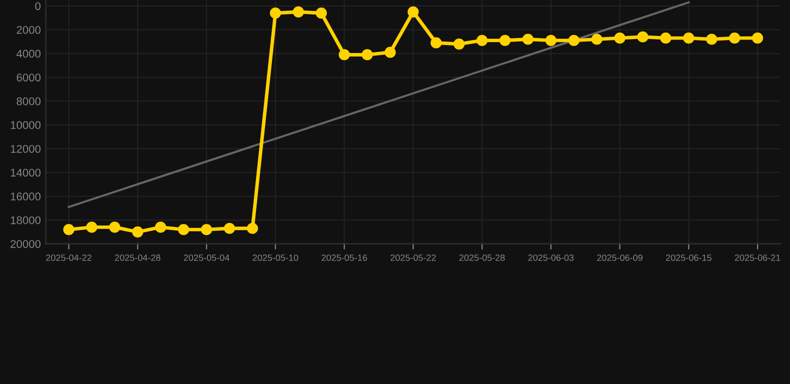 This screenshot has width=790, height=384. I want to click on x-tick-label: 2025-05-22, so click(413, 257).